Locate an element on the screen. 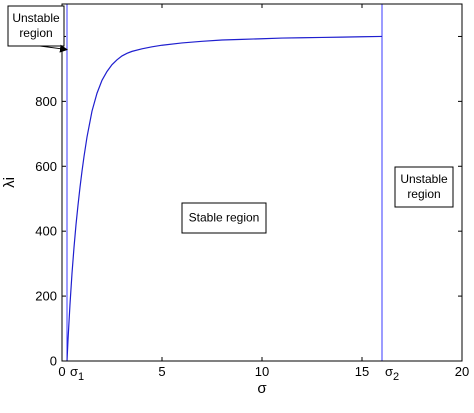 Image resolution: width=474 pixels, height=413 pixels. x-tick-label: 20 is located at coordinates (462, 371).